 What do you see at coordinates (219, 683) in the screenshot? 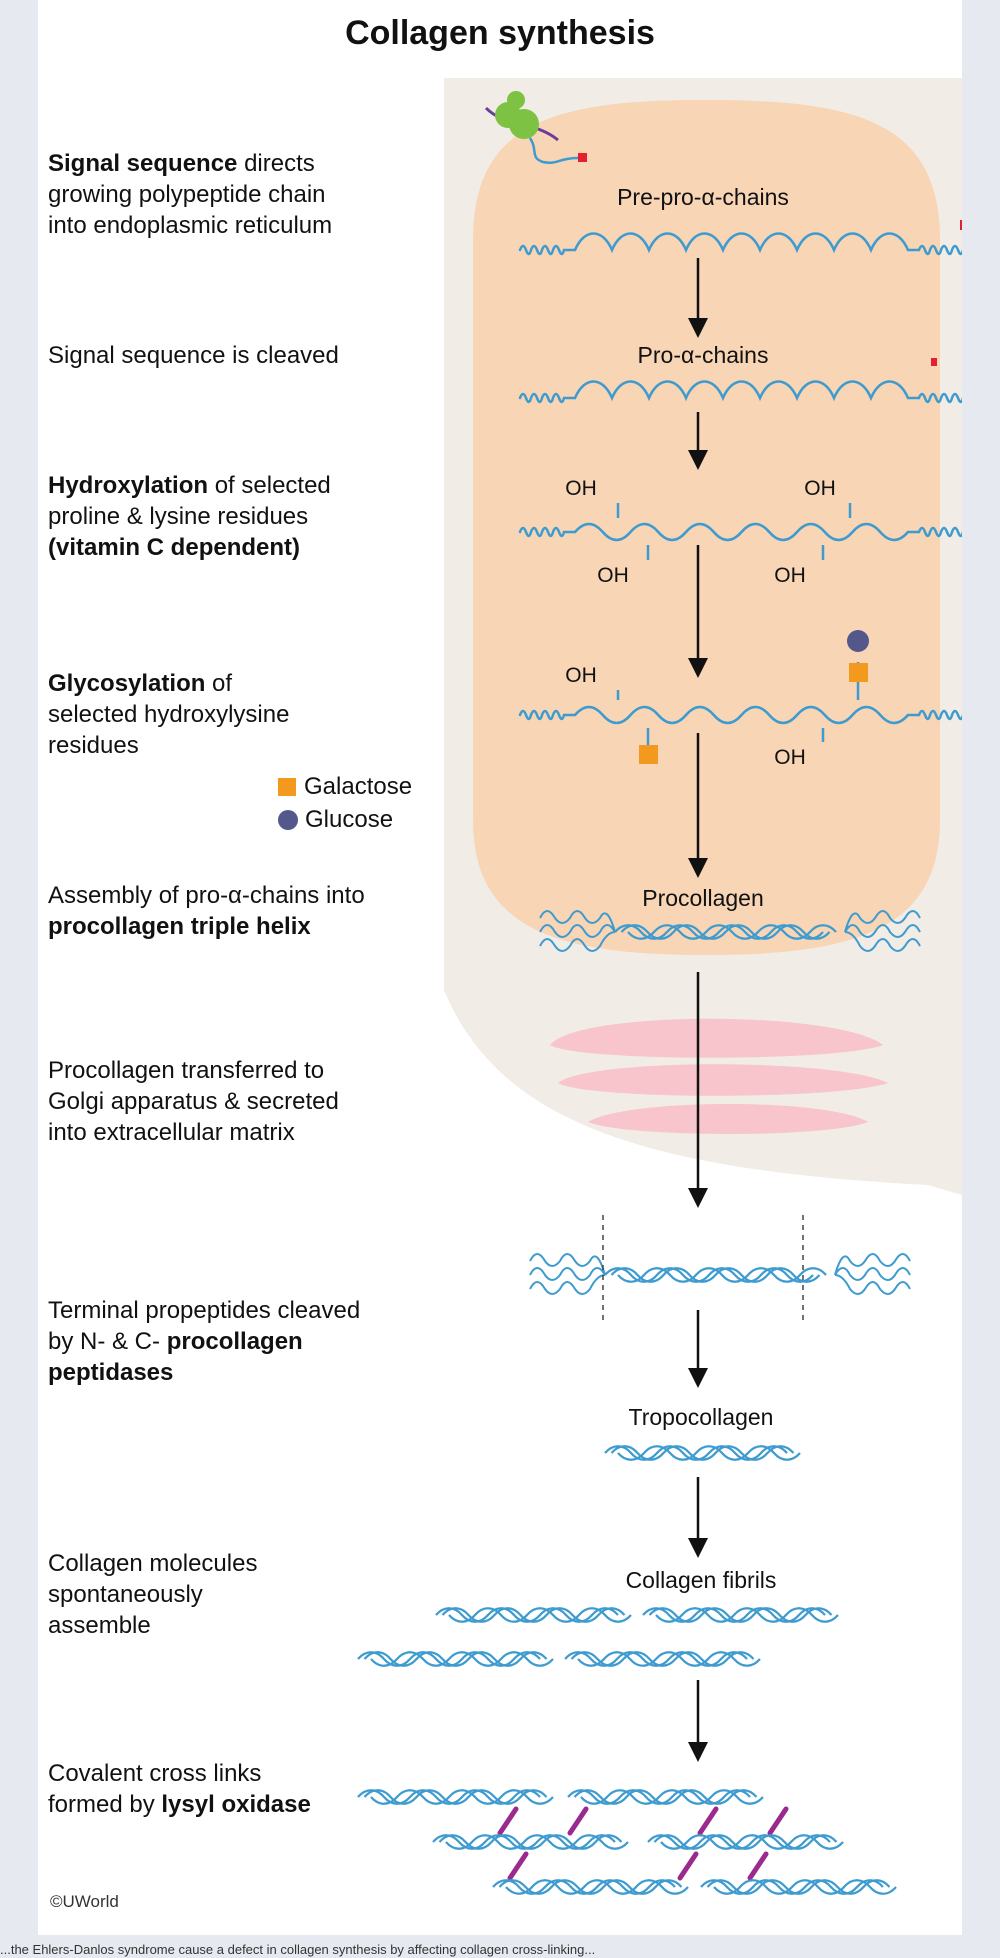
I see `step-text-run: of` at bounding box center [219, 683].